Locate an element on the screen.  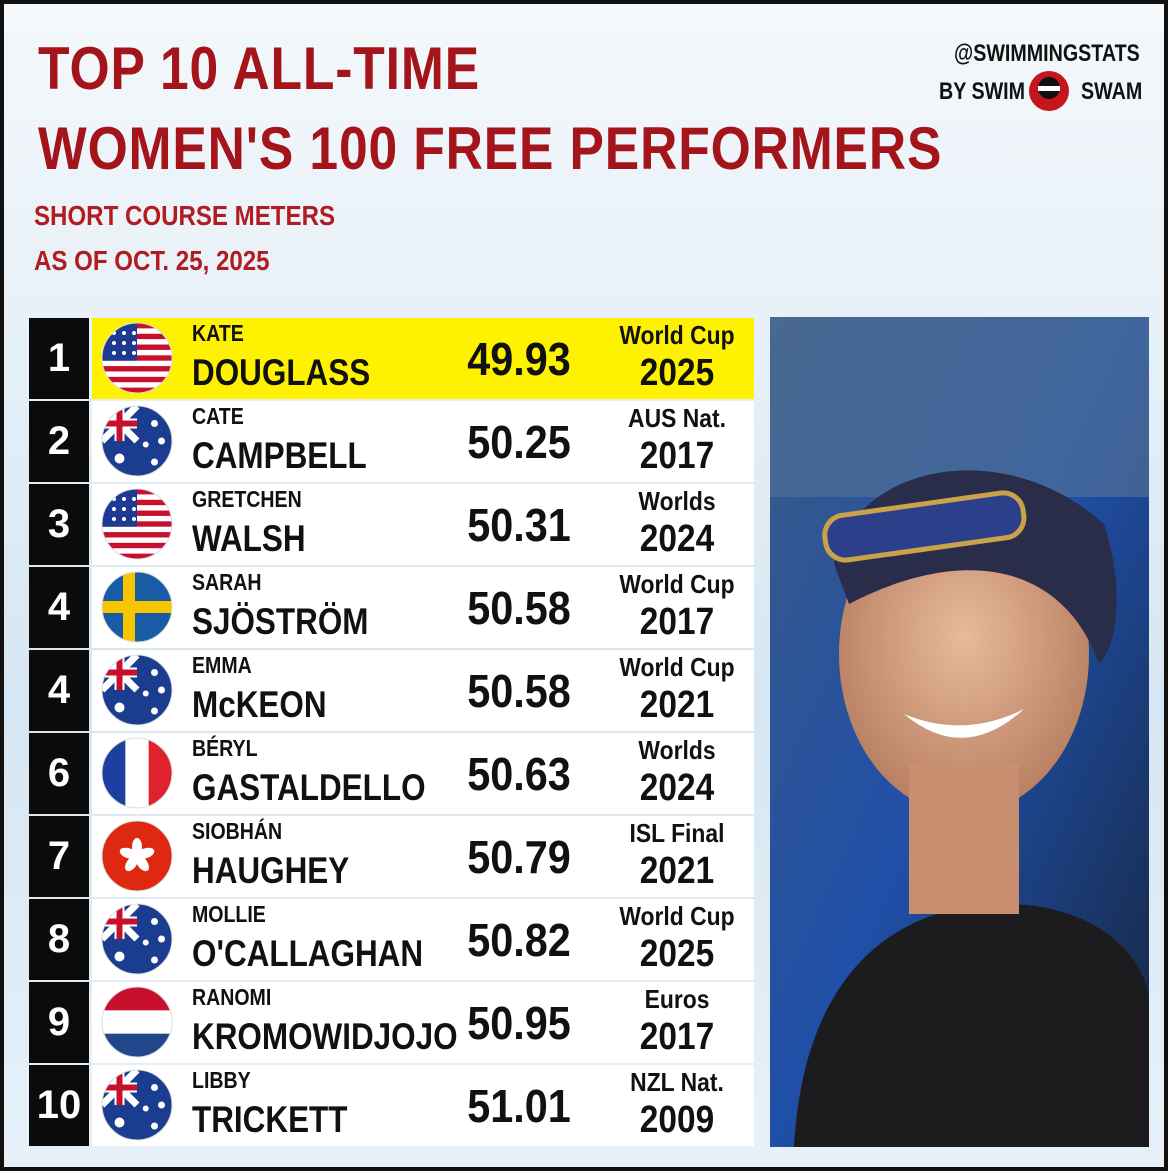
first-name: SIOBHÁN is located at coordinates (237, 831).